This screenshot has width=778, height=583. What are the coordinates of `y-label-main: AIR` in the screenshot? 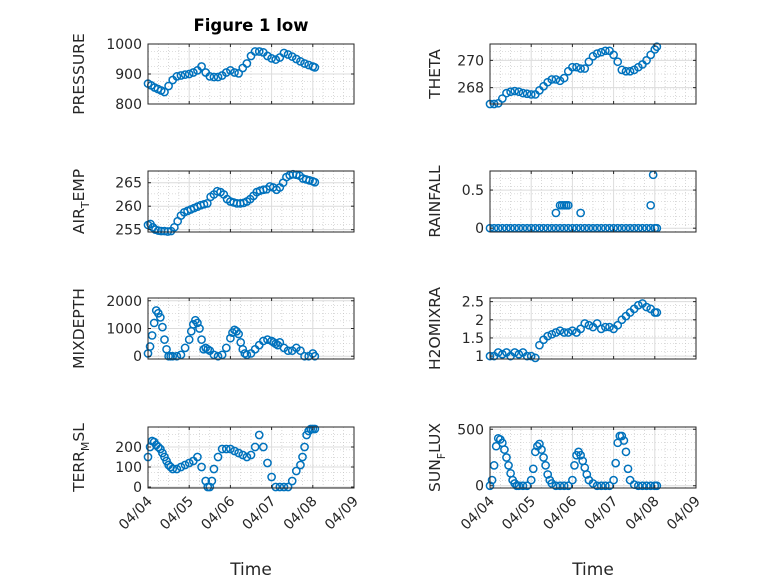 It's located at (79, 221).